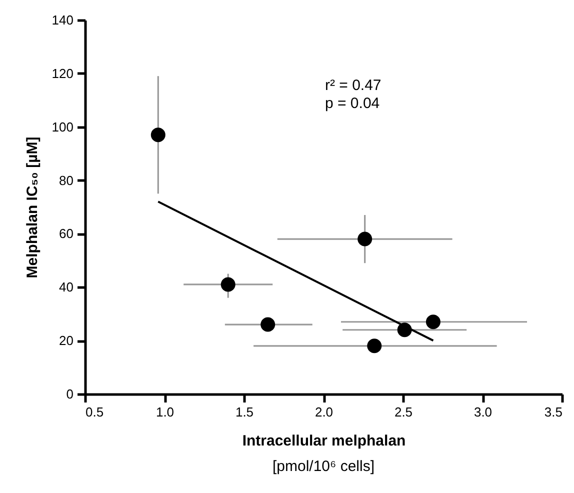  Describe the element at coordinates (324, 412) in the screenshot. I see `x-tick-label: 2.0` at that location.